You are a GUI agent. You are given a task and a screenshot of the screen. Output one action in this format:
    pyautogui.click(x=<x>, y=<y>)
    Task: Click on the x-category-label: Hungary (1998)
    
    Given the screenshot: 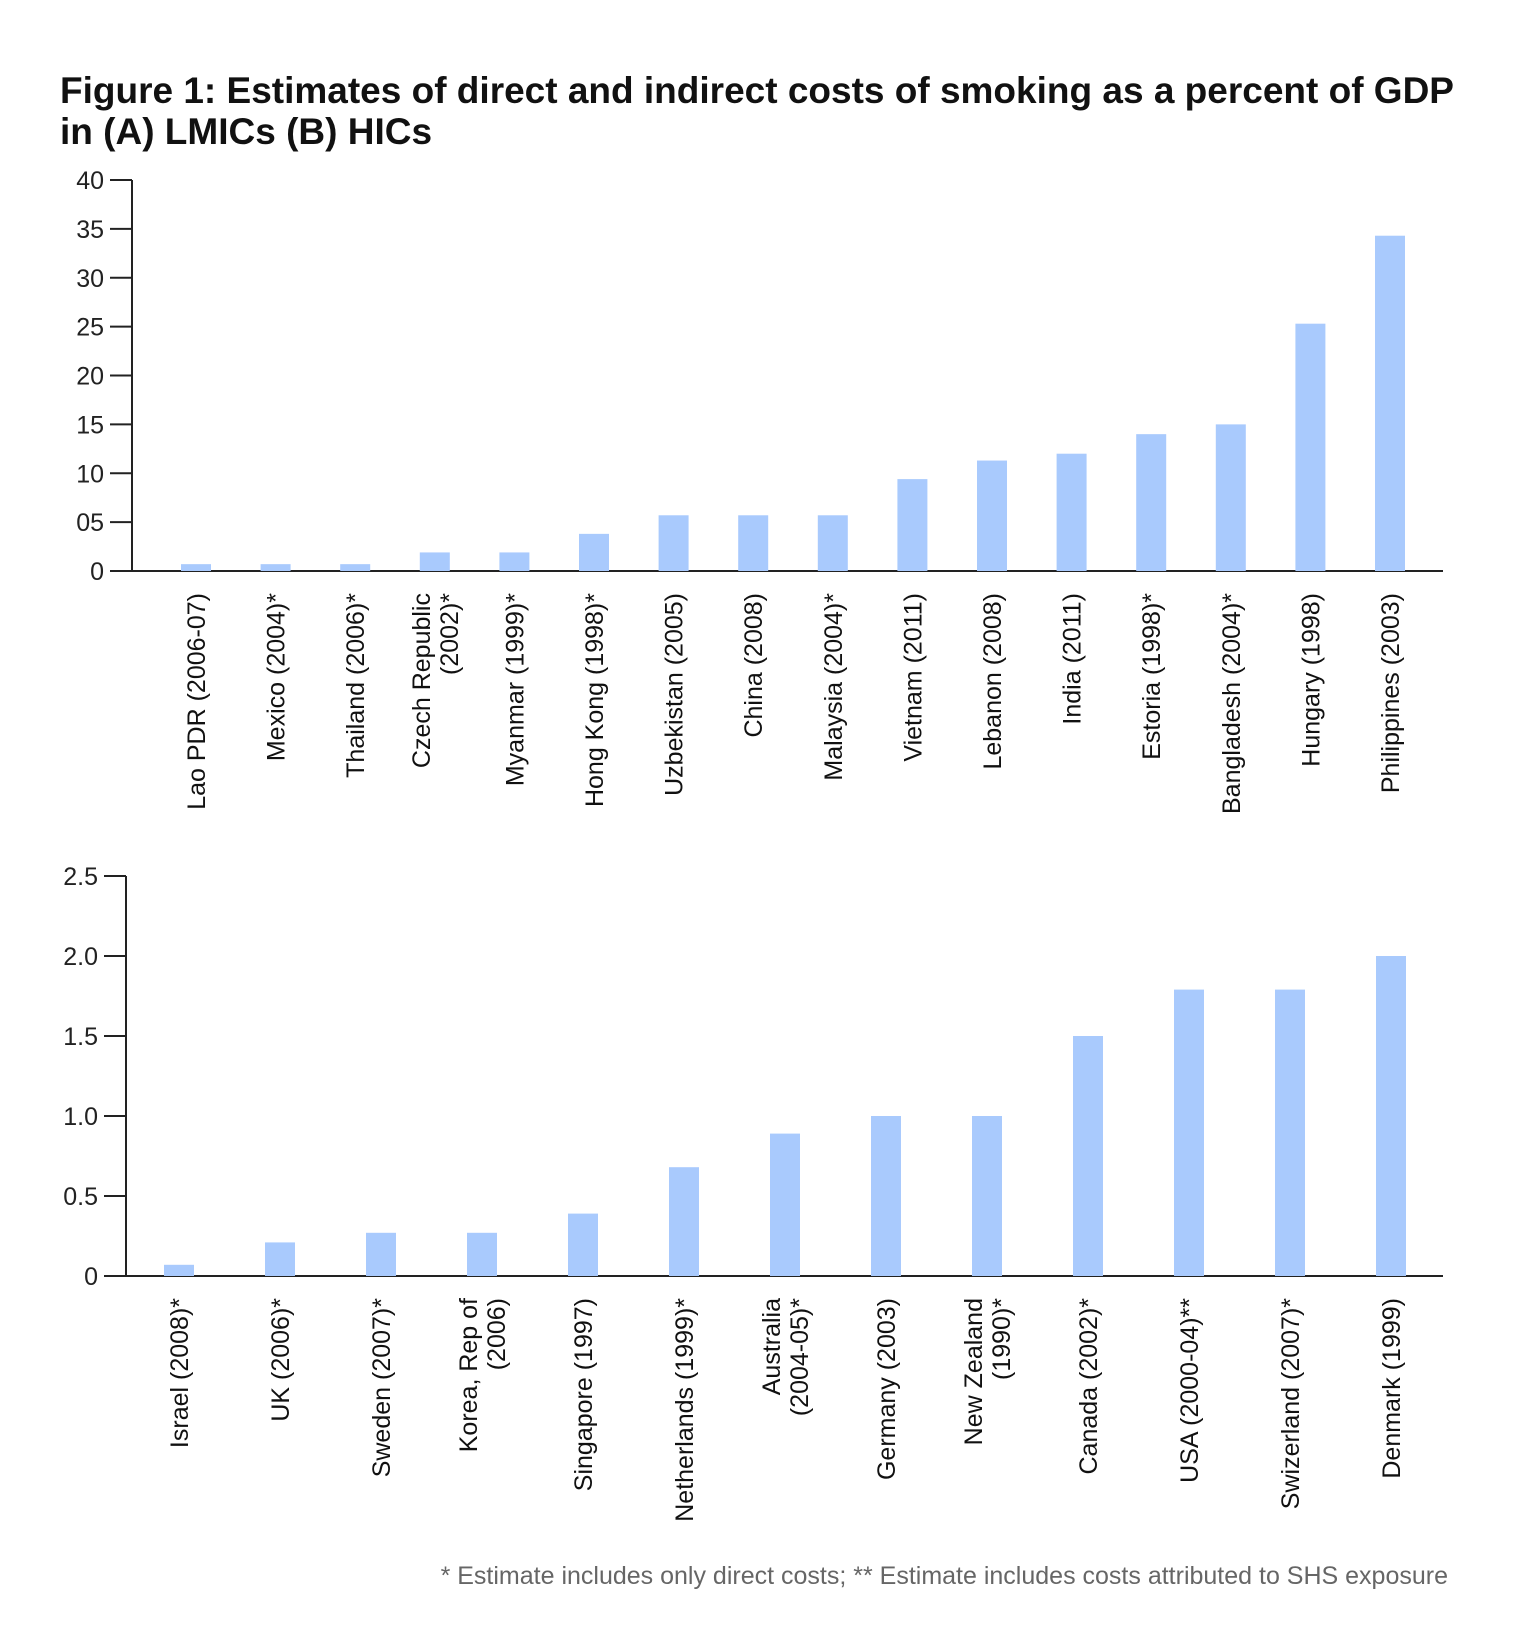 What is the action you would take?
    pyautogui.click(x=1311, y=680)
    